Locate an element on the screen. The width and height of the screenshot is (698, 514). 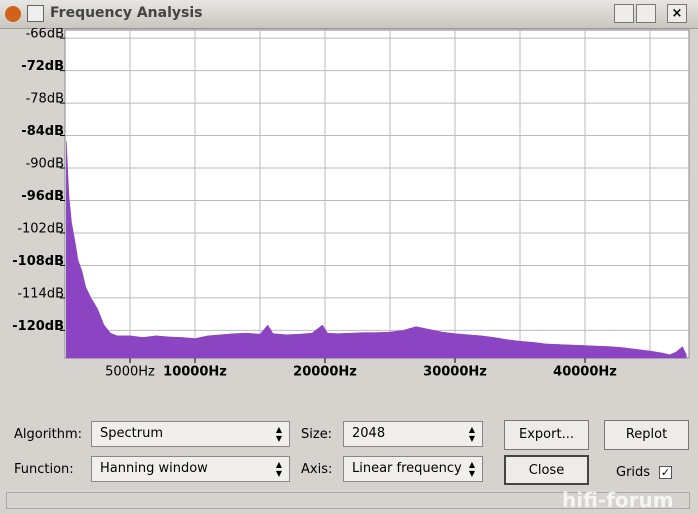
y-tick-label: -72dB is located at coordinates (42, 66).